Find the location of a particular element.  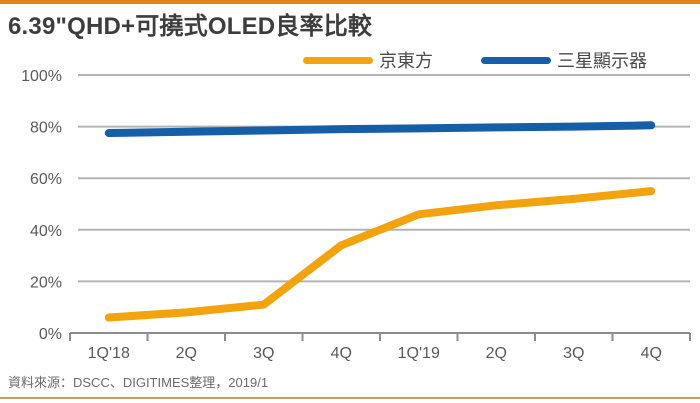

y-tick-label: 20% is located at coordinates (46, 282).